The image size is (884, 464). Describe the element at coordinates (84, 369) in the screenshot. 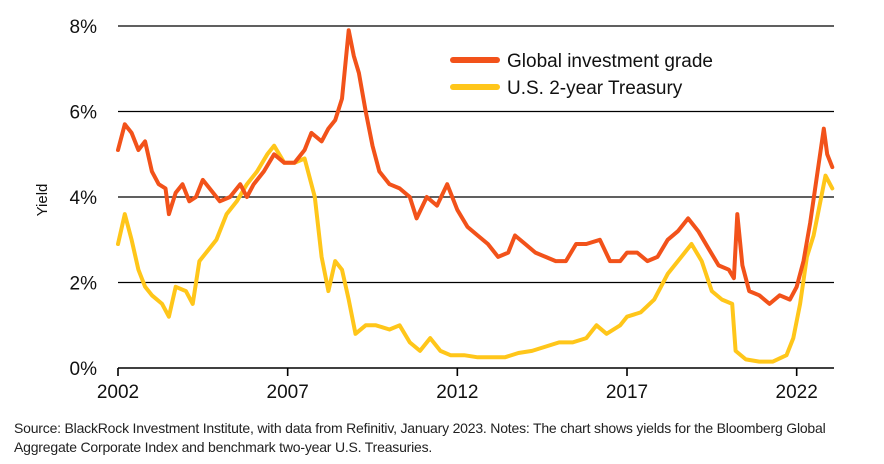

I see `y-tick-label: 0%` at that location.